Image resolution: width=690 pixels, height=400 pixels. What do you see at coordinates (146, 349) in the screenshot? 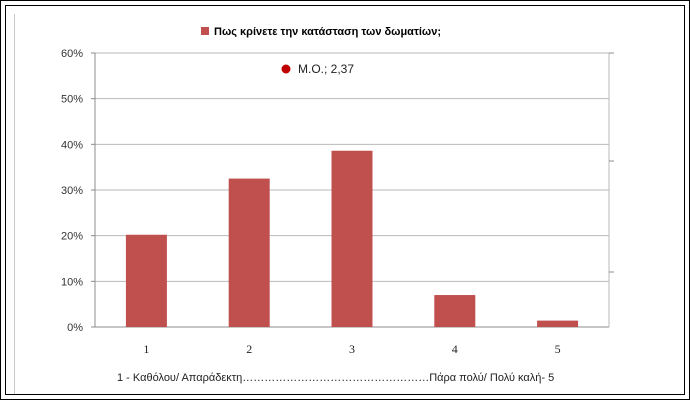
I see `x-tick-label: 1` at bounding box center [146, 349].